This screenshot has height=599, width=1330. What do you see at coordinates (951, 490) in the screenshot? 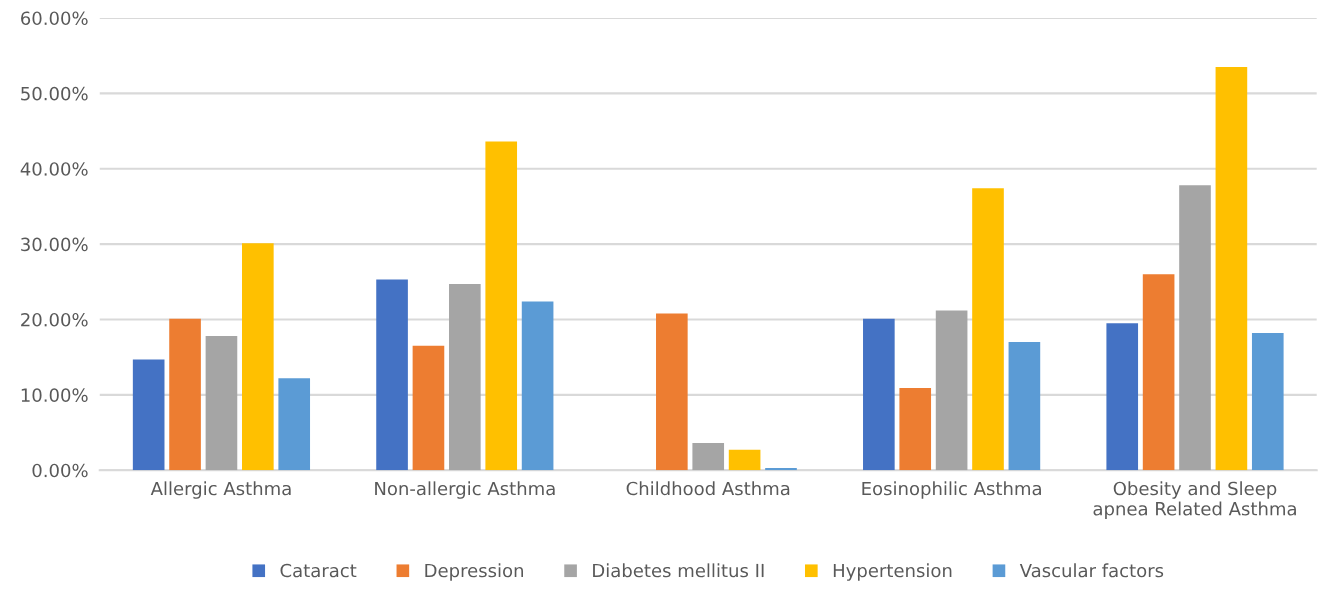
I see `x-tick-label: Eosinophilic Asthma` at bounding box center [951, 490].